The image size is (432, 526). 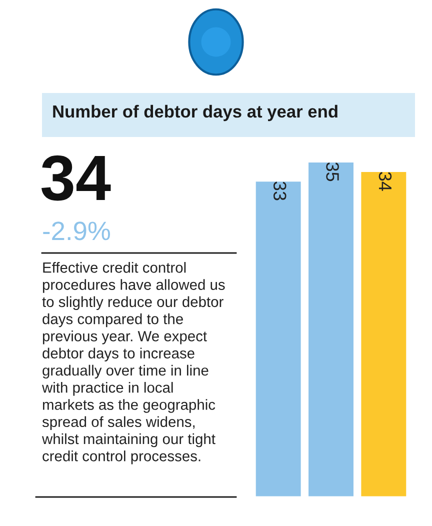 What do you see at coordinates (76, 231) in the screenshot?
I see `text: -2.9%` at bounding box center [76, 231].